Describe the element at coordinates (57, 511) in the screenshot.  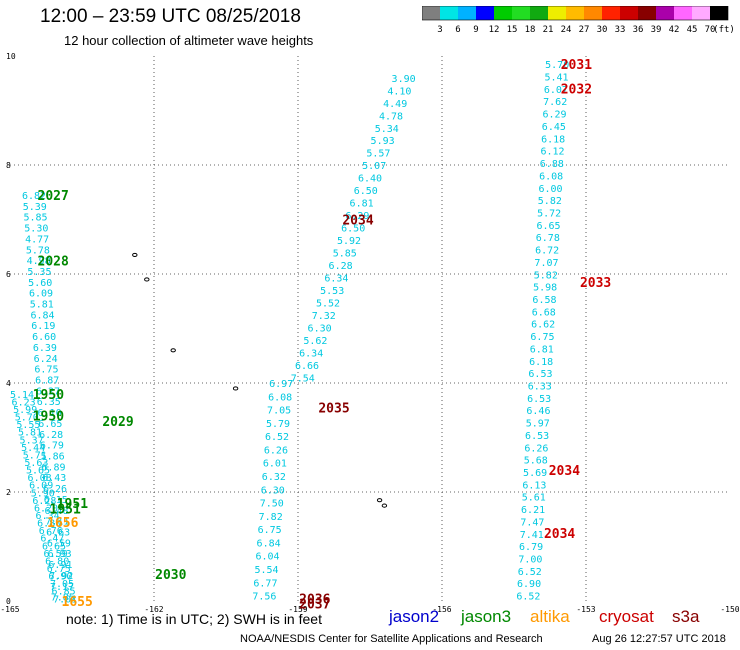
I see `swh-value: 6.48` at that location.